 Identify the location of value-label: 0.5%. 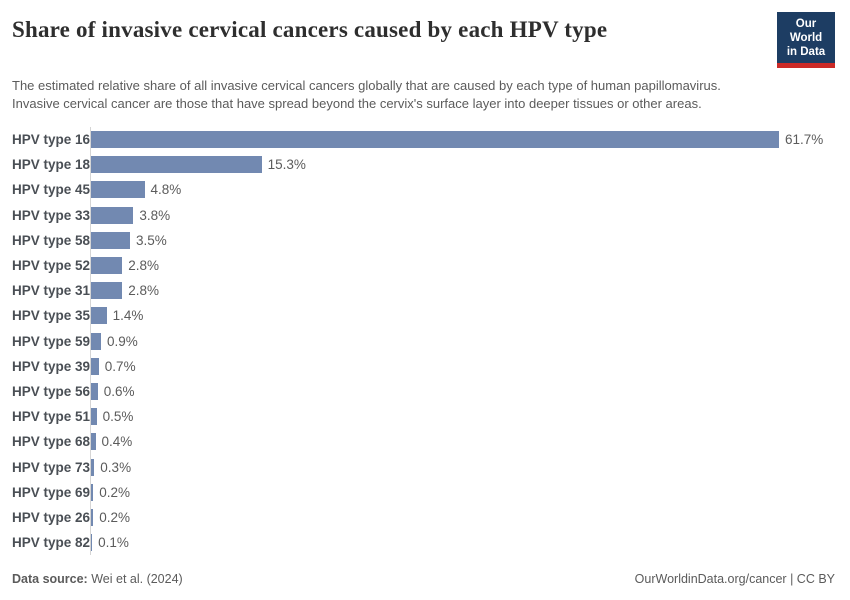
(118, 417).